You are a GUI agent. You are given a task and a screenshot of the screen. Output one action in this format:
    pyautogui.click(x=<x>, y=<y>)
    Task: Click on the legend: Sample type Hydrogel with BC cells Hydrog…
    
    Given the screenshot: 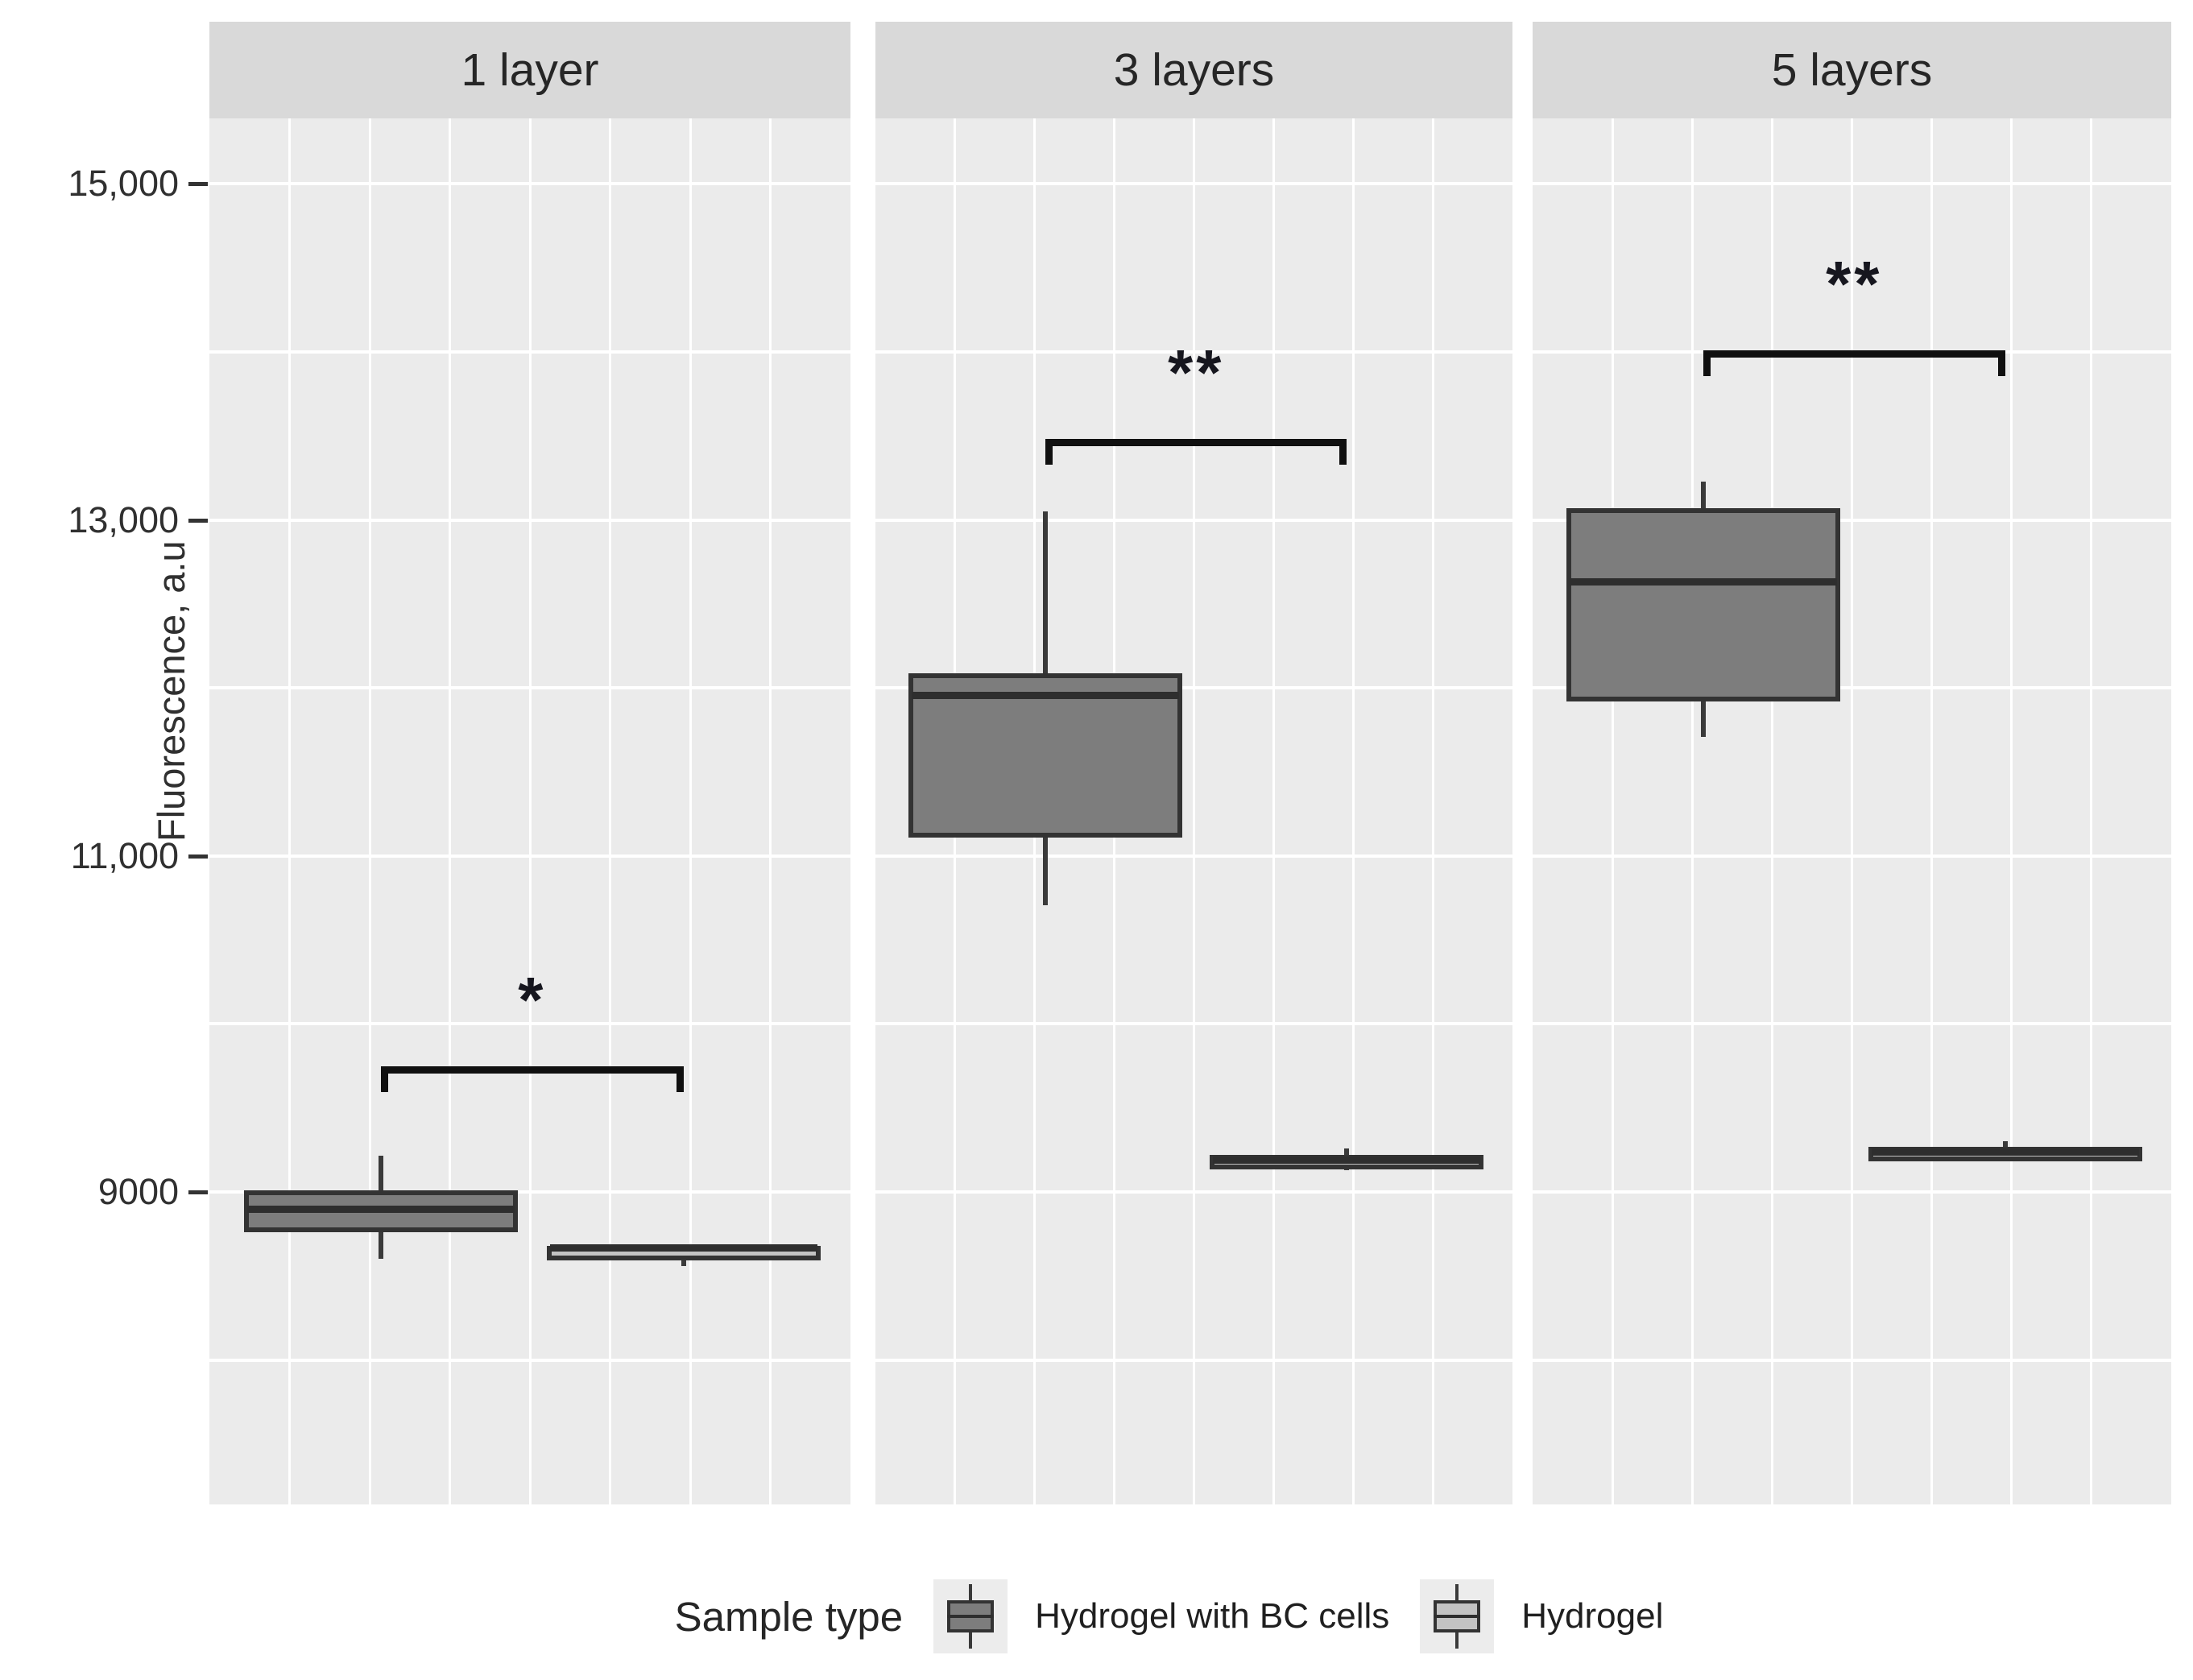 What is the action you would take?
    pyautogui.click(x=1096, y=1616)
    